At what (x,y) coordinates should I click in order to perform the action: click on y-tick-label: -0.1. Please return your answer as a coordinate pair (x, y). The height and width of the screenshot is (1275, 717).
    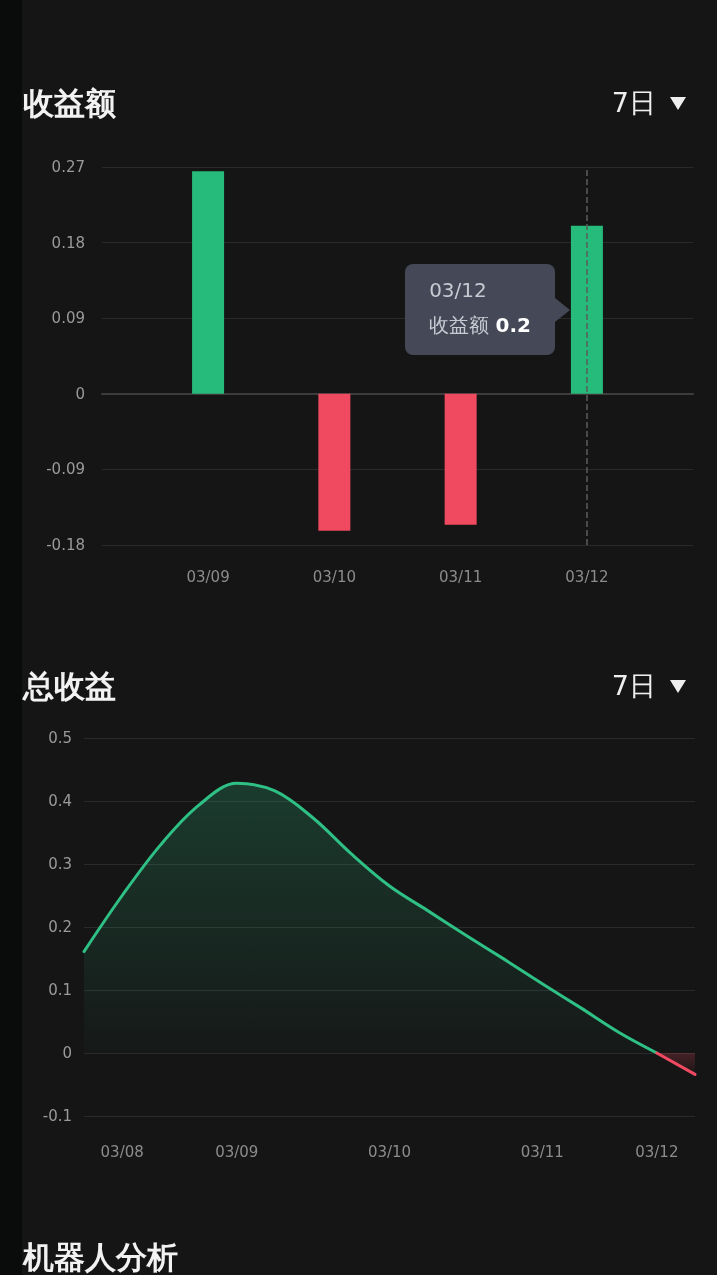
    Looking at the image, I should click on (57, 1116).